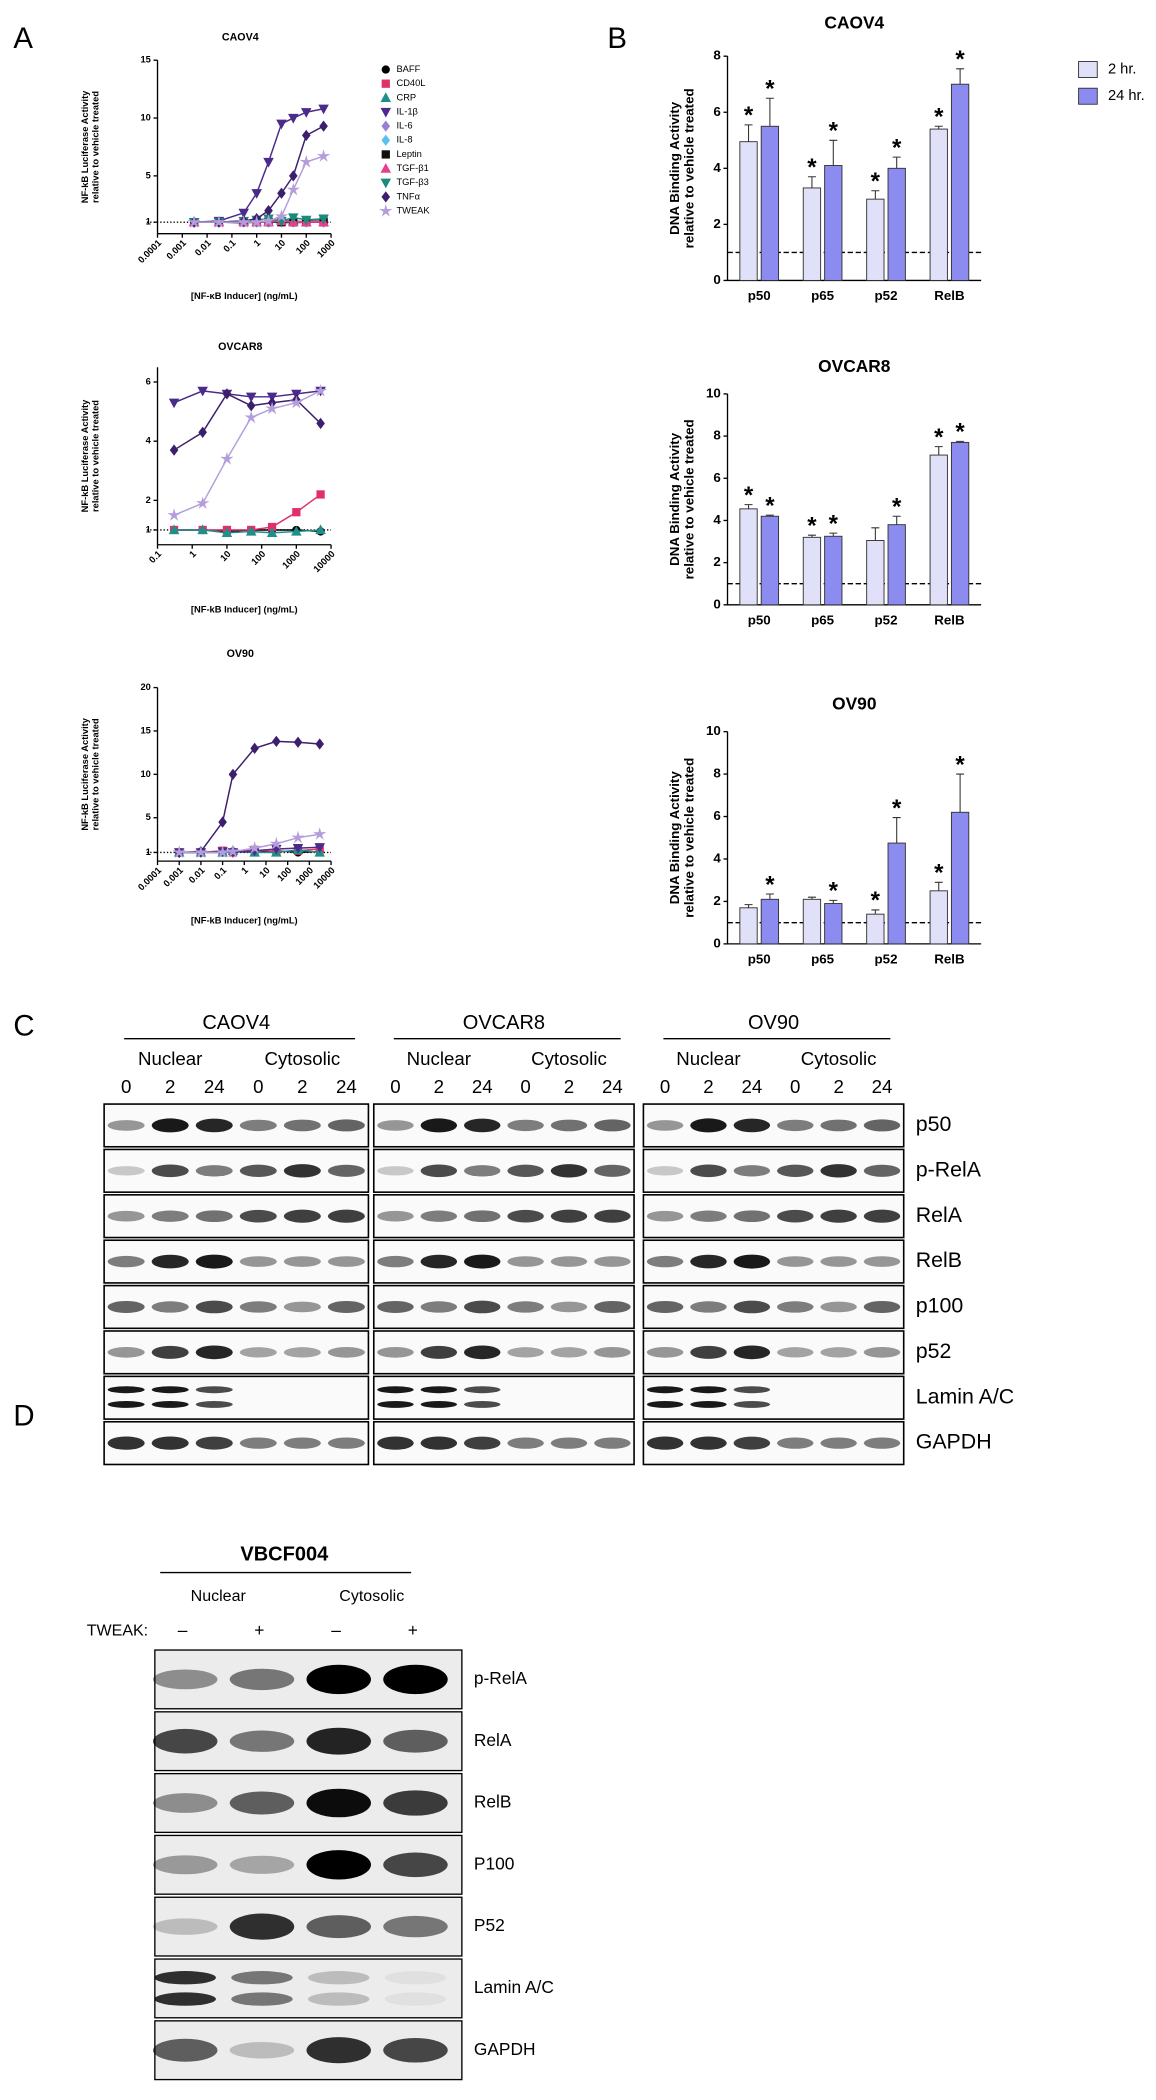  What do you see at coordinates (716, 435) in the screenshot?
I see `y-tick-label: 8` at bounding box center [716, 435].